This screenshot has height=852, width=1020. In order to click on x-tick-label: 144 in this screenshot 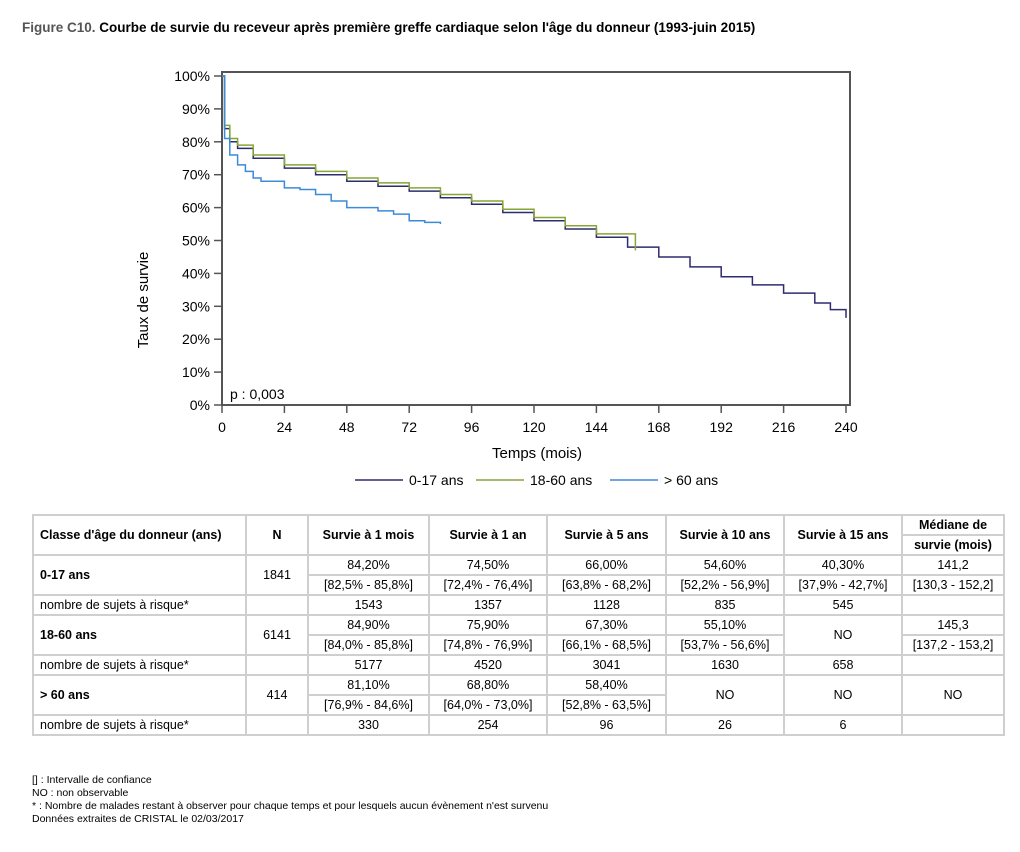, I will do `click(597, 427)`.